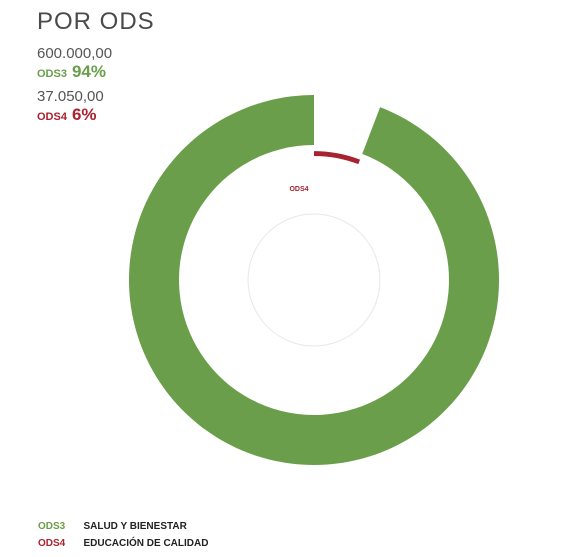 The width and height of the screenshot is (576, 557). I want to click on stat-amount: 600.000,00, so click(75, 53).